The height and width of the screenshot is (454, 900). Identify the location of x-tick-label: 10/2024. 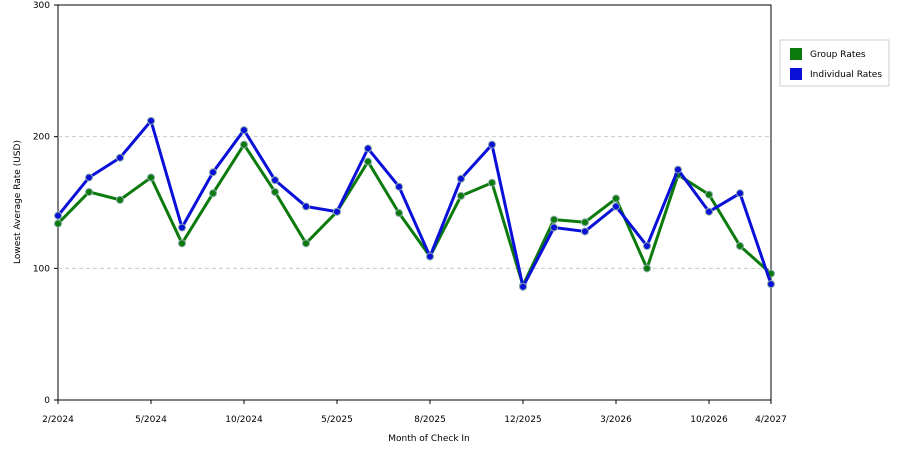
(244, 420).